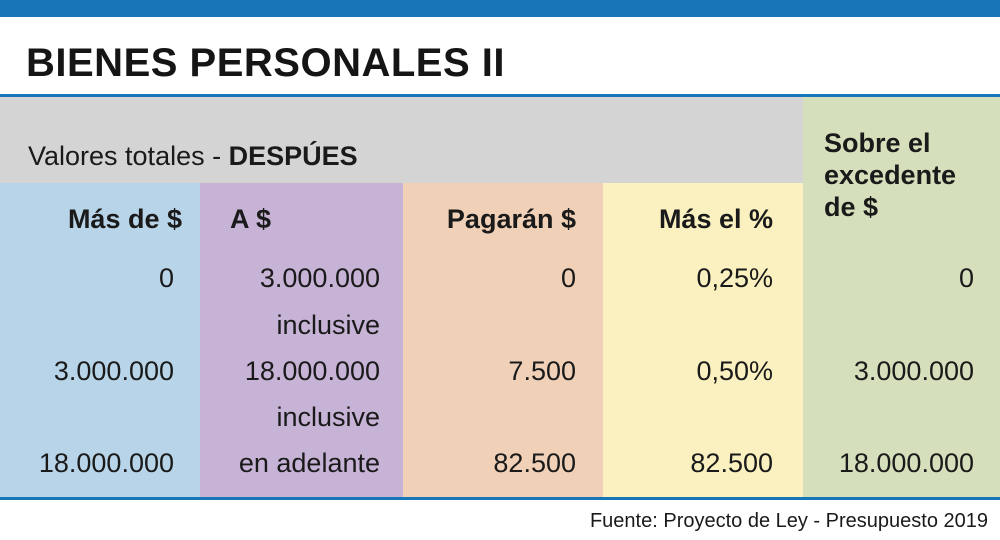 This screenshot has height=540, width=1000. What do you see at coordinates (534, 463) in the screenshot?
I see `cell-pagaran: 82.500` at bounding box center [534, 463].